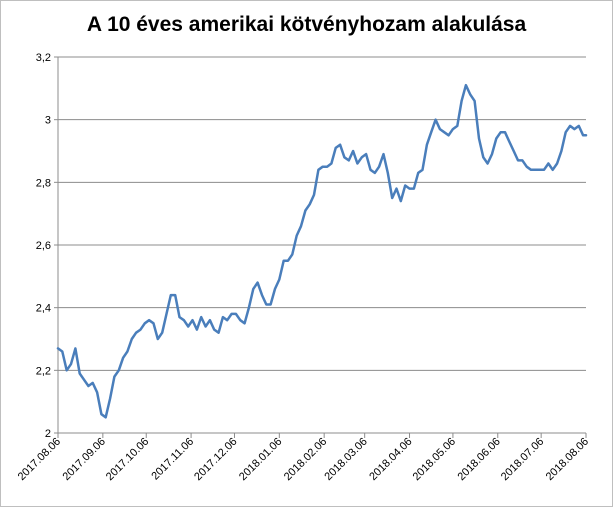 The image size is (613, 507). What do you see at coordinates (215, 459) in the screenshot?
I see `x-tick-label: 2017.12.06` at bounding box center [215, 459].